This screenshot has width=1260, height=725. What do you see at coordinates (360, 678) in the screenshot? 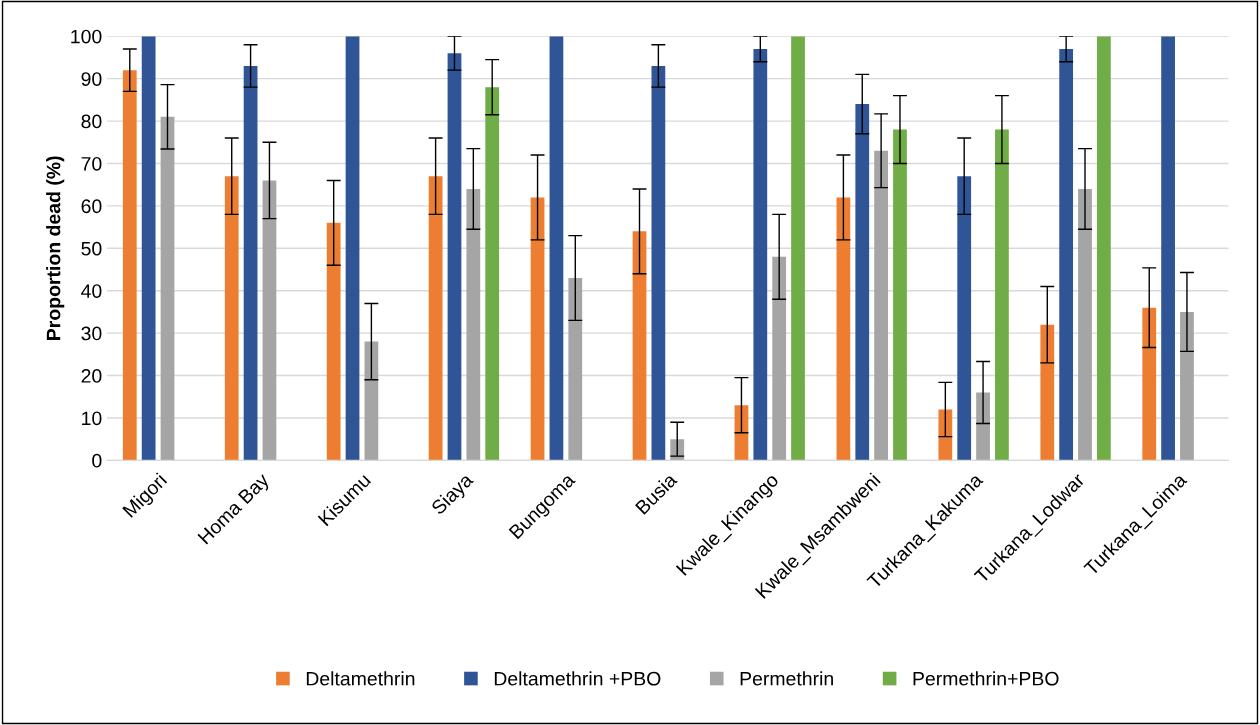
I see `legend-label: Deltamethrin` at bounding box center [360, 678].